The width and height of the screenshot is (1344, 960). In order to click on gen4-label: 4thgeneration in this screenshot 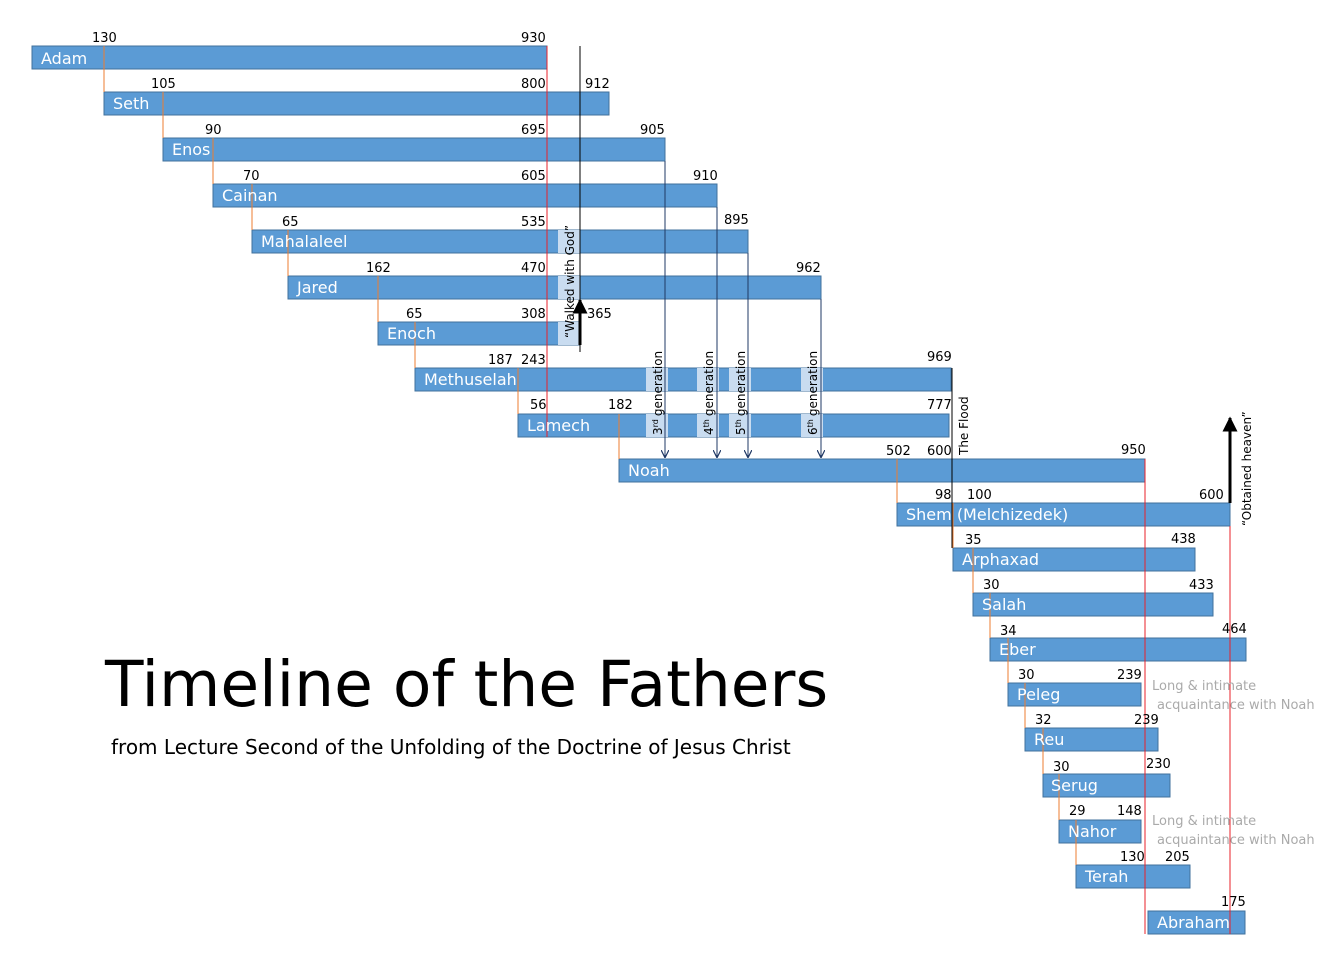, I will do `click(709, 393)`.